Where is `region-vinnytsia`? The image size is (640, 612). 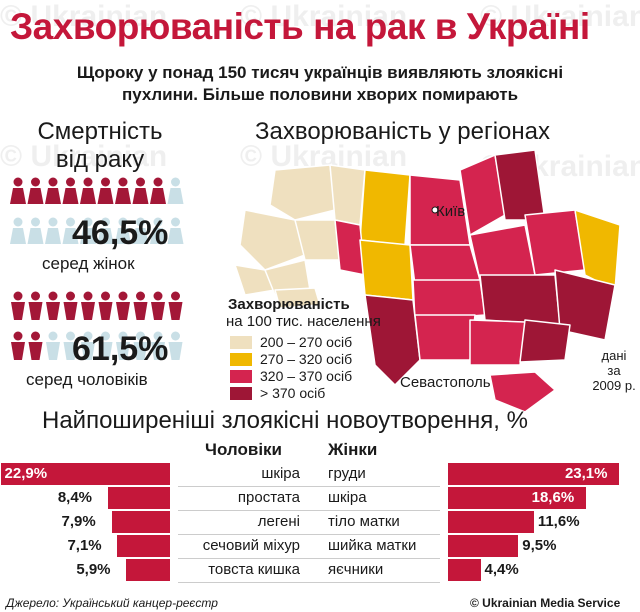
region-vinnytsia is located at coordinates (386, 270).